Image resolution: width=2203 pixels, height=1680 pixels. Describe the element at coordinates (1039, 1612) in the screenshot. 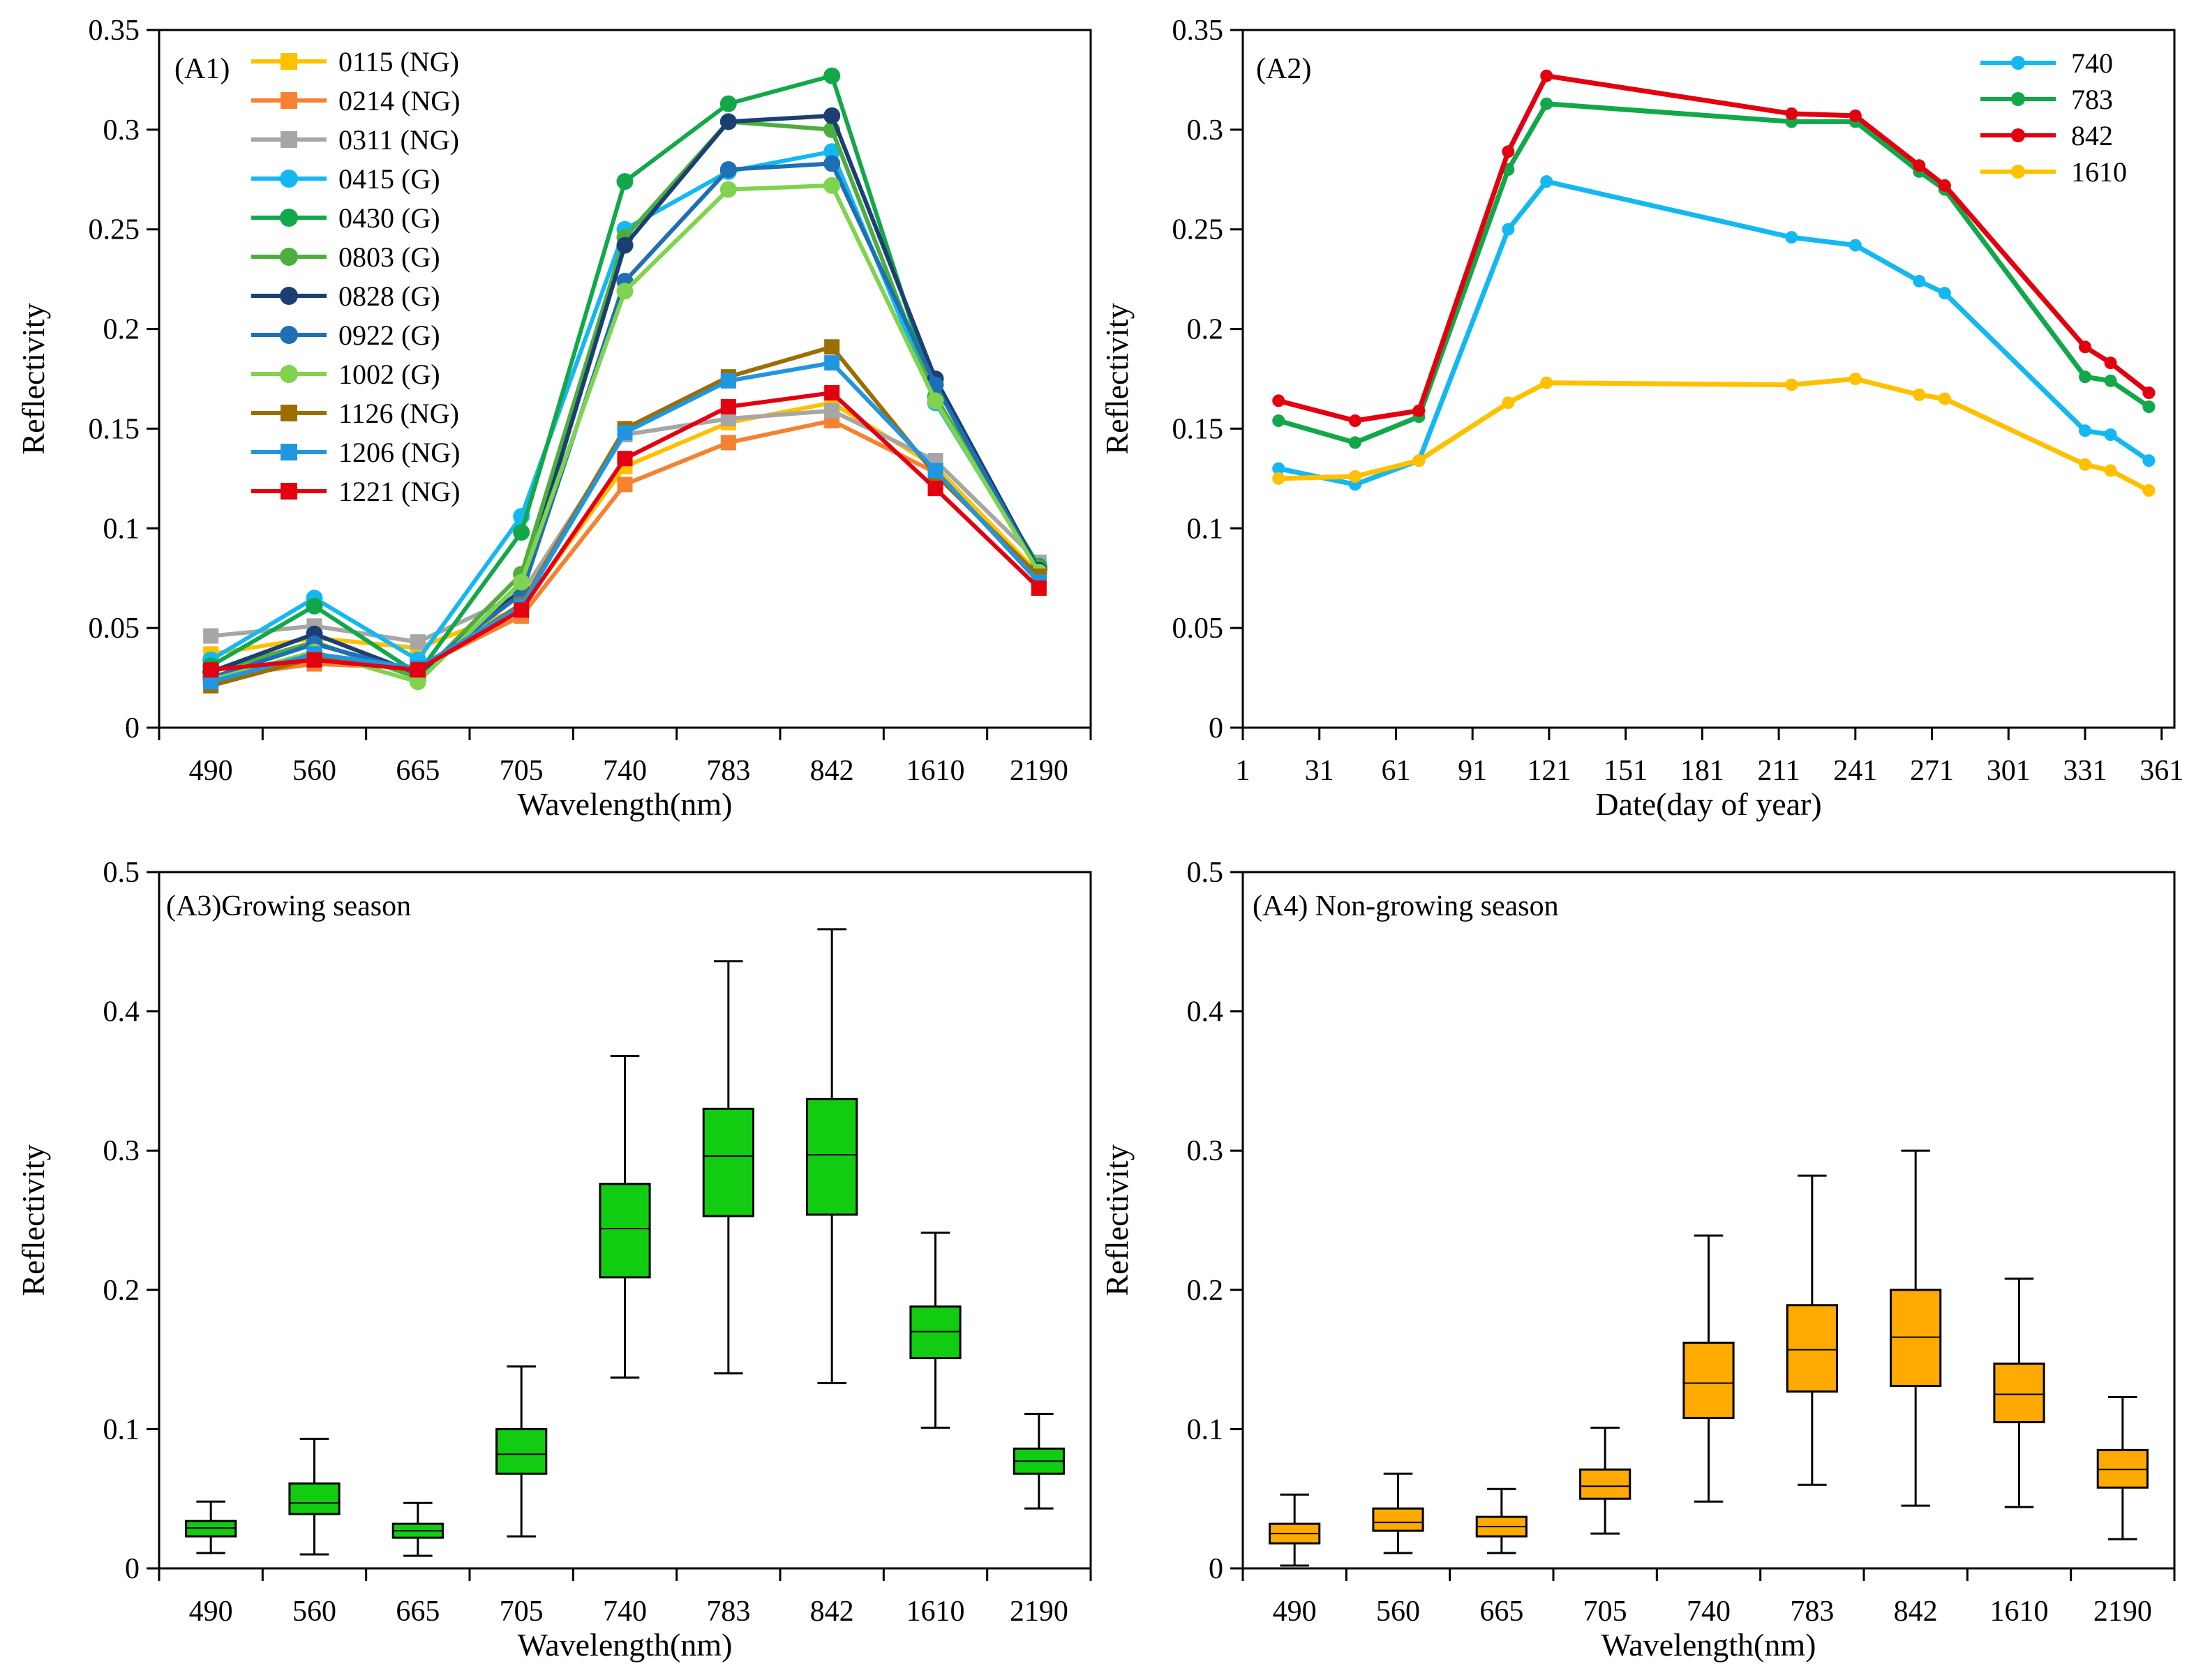

I see `x-tick-label: 2190` at that location.